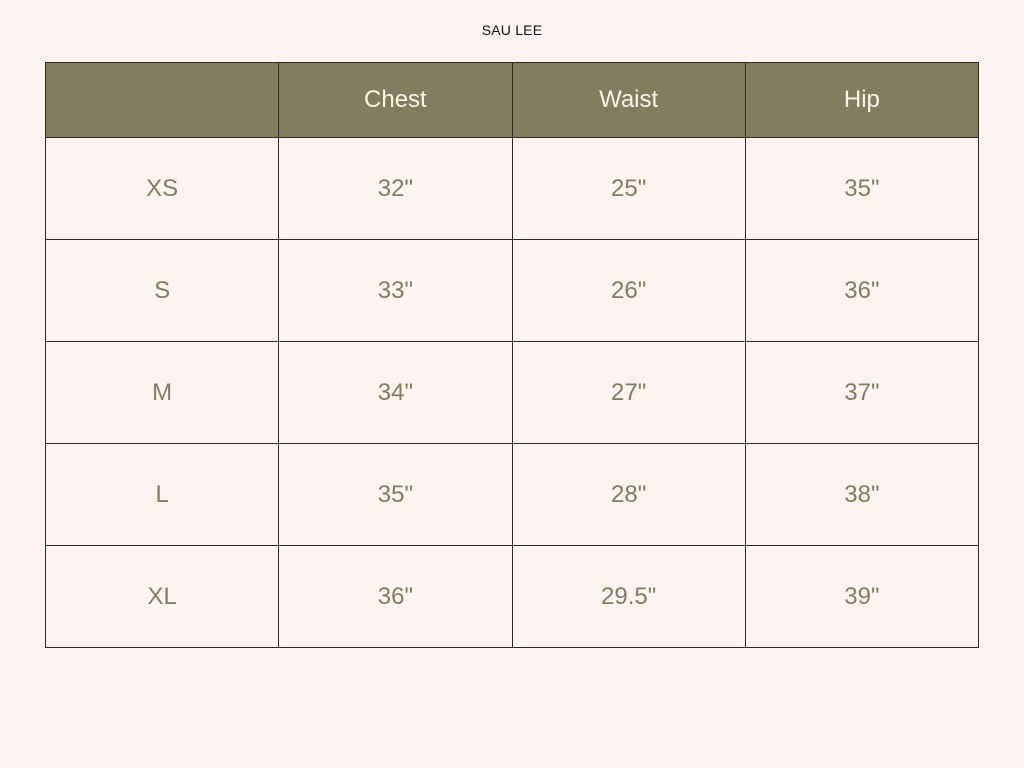 This screenshot has height=768, width=1024. I want to click on table-row: M 34" 27" 37", so click(512, 392).